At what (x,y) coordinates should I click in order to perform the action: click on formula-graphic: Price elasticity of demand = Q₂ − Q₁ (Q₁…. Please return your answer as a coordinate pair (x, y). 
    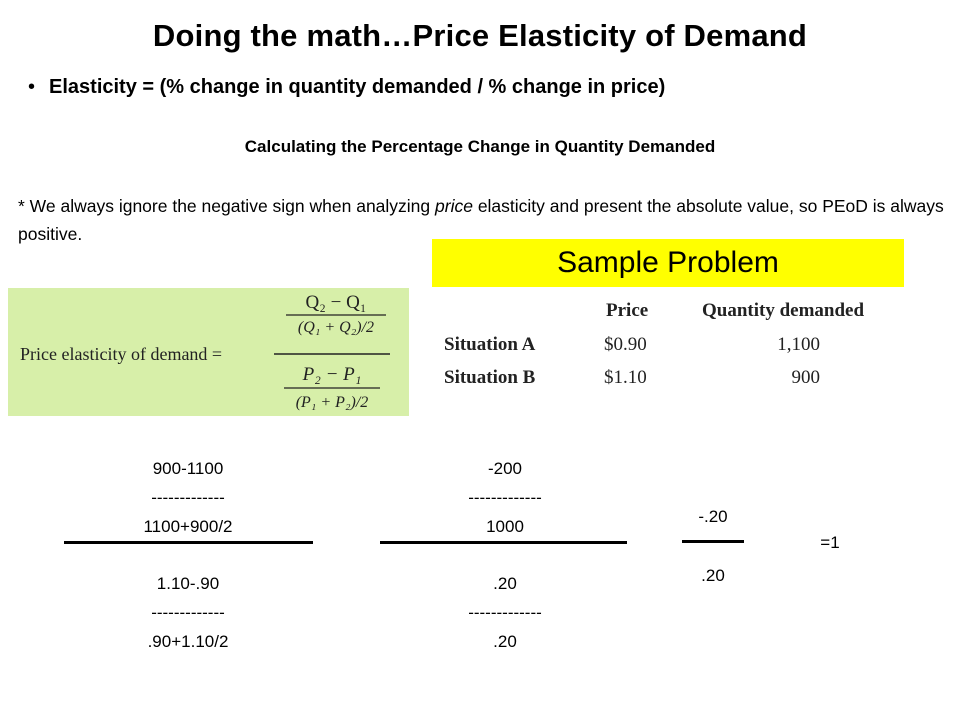
    Looking at the image, I should click on (205, 351).